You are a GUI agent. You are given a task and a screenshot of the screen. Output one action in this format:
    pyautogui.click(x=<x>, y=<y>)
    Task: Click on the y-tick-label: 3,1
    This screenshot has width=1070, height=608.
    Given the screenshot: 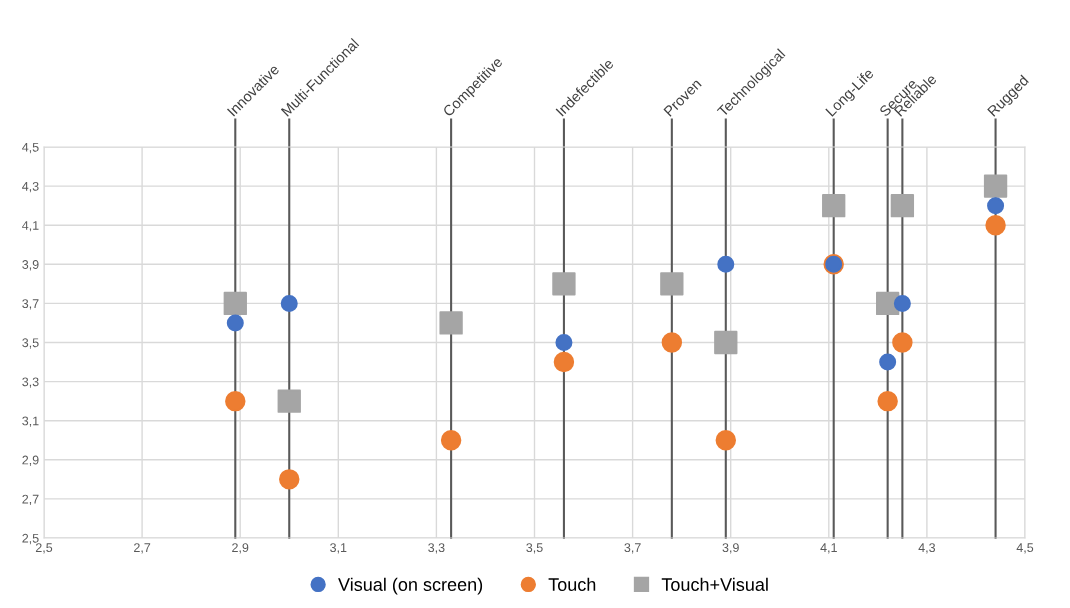 What is the action you would take?
    pyautogui.click(x=30, y=421)
    